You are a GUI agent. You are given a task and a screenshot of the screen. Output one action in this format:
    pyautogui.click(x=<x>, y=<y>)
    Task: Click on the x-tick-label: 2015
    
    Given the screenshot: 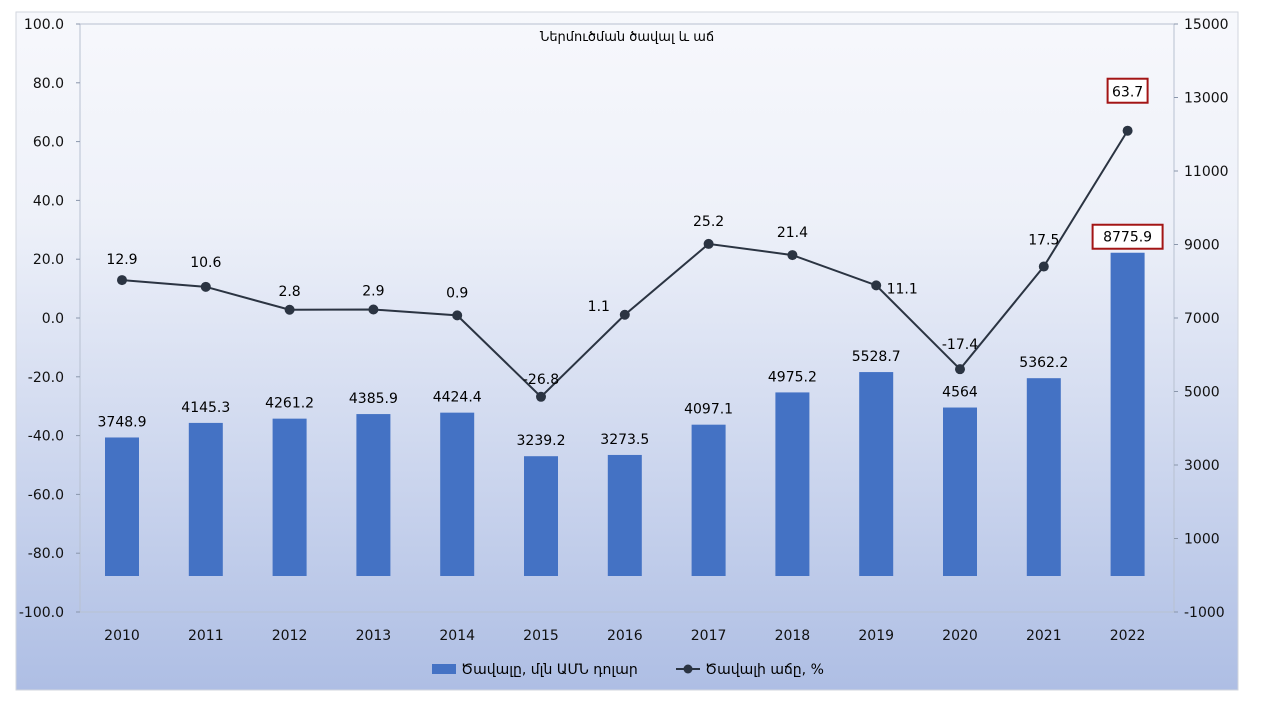 What is the action you would take?
    pyautogui.click(x=541, y=636)
    